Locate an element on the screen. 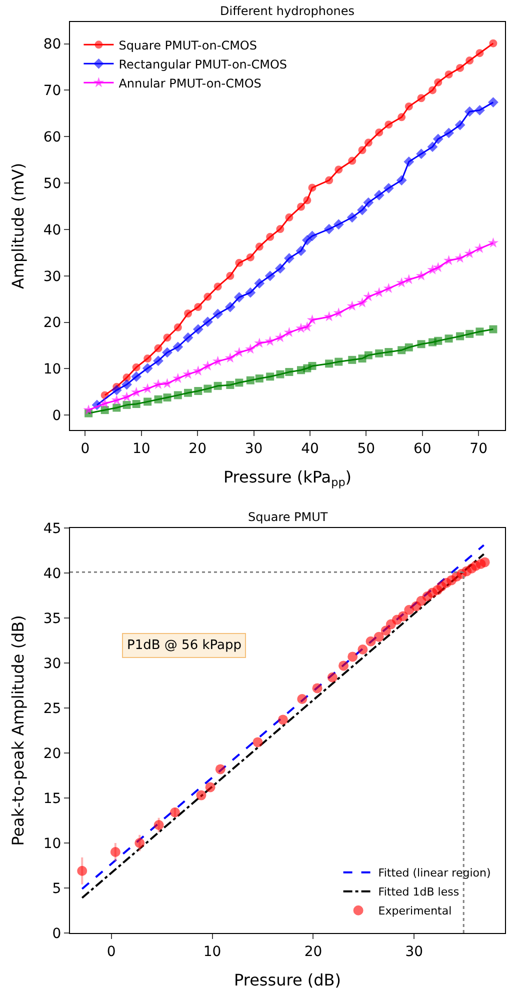  x-axis-title: Pressure (dB) is located at coordinates (288, 980).